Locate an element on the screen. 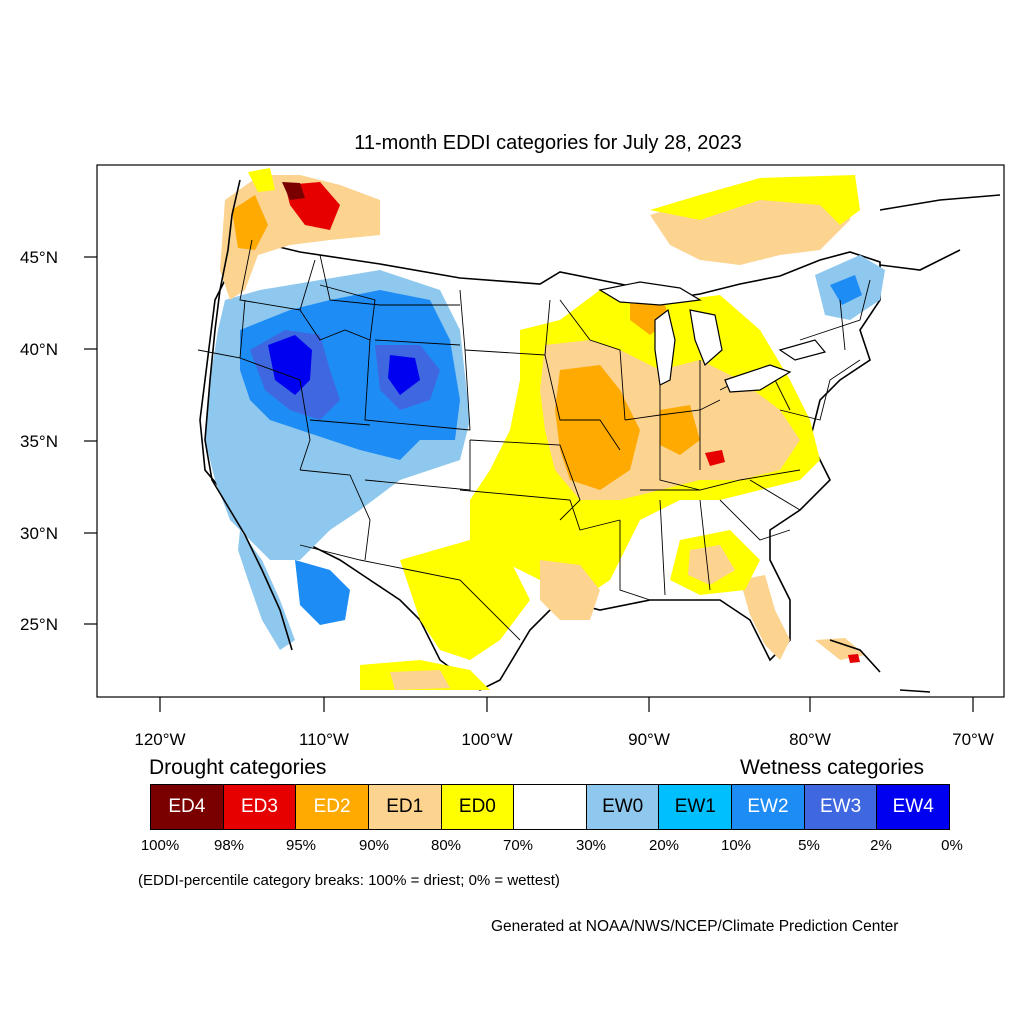  lon-label-70: 70°W is located at coordinates (973, 739).